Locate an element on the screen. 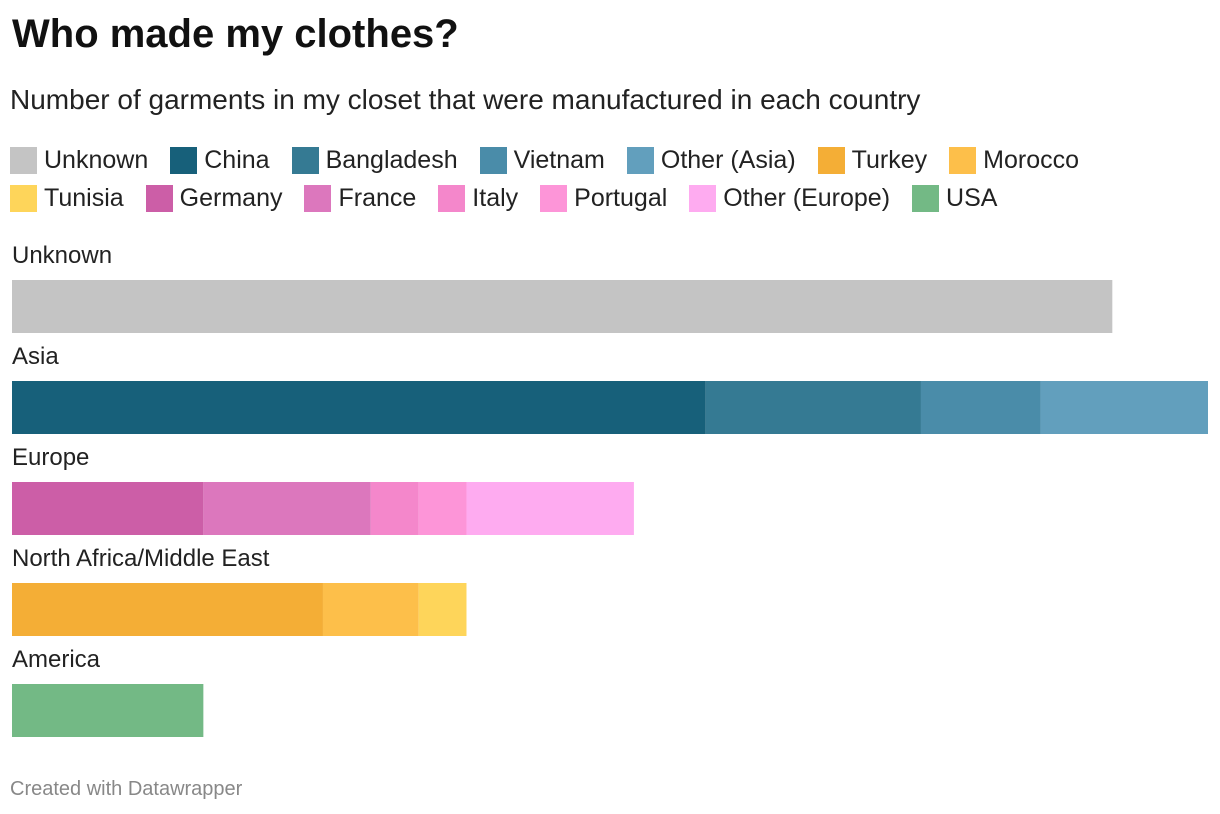 This screenshot has width=1220, height=814. legend-item-tunisia: Tunisia is located at coordinates (67, 198).